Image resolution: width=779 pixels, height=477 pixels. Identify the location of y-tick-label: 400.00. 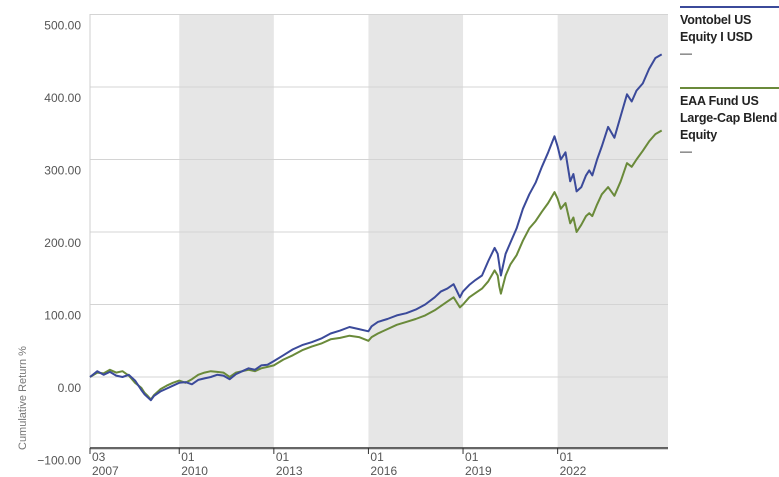
(62, 98).